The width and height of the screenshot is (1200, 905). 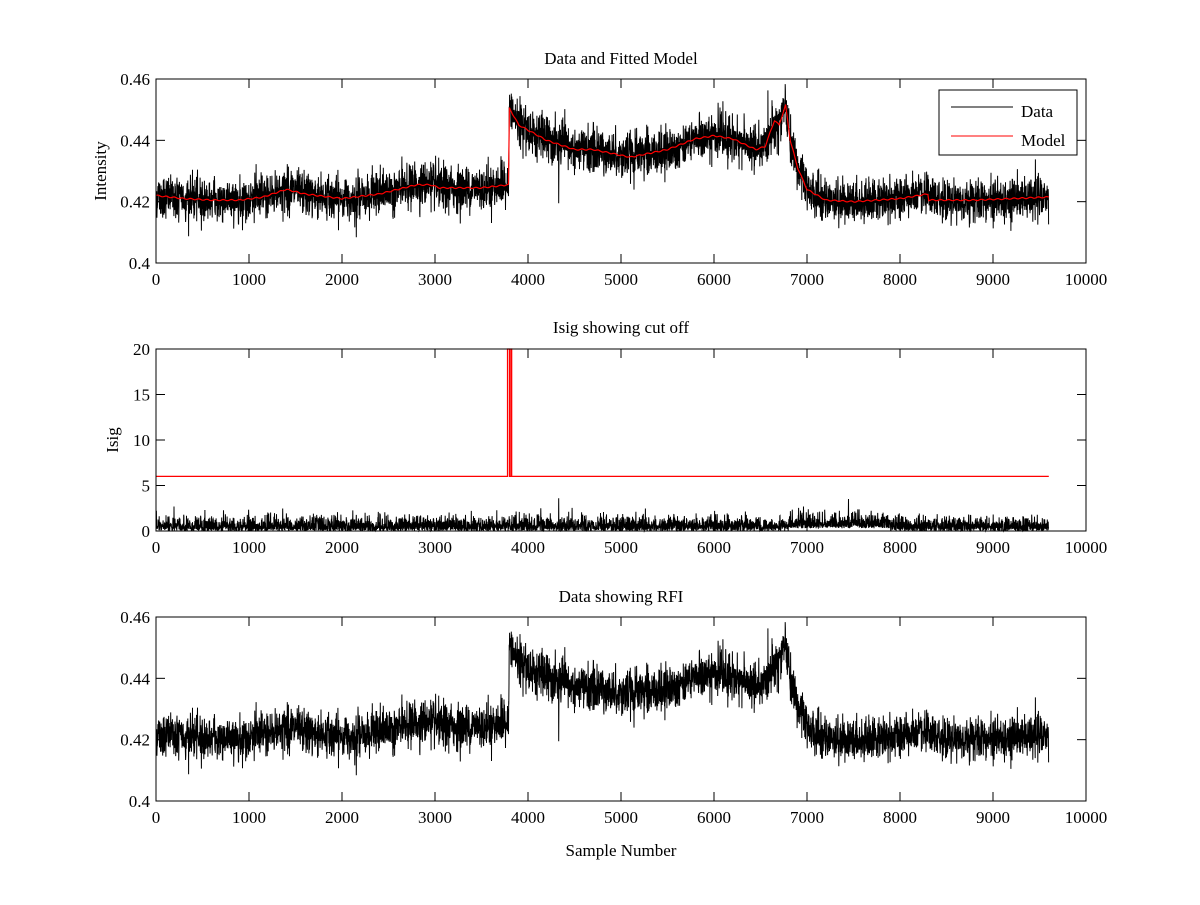 I want to click on subplot-2-title: Isig showing cut off, so click(x=621, y=327).